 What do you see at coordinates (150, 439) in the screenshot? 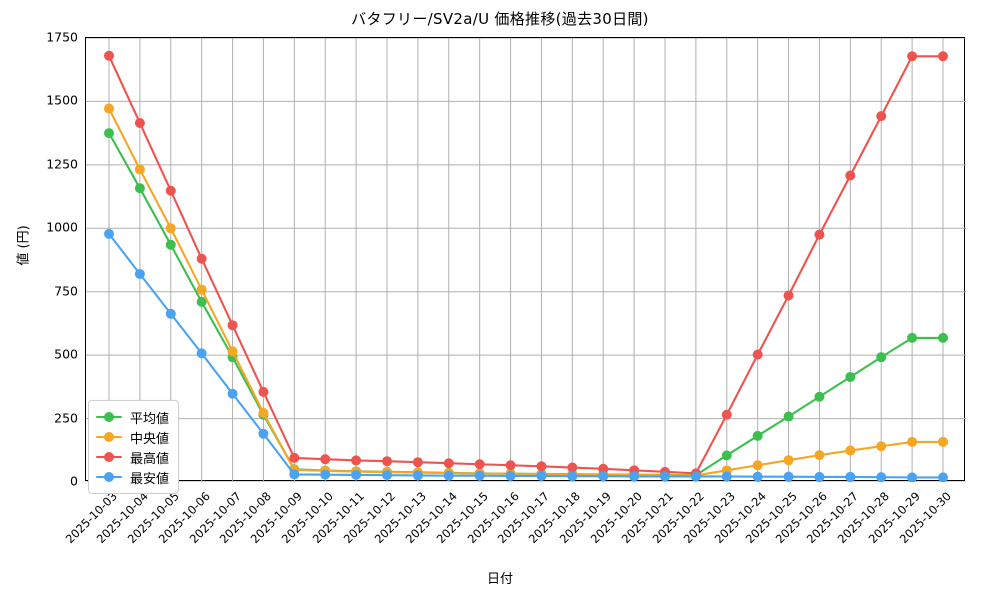
I see `legend-label: 中央値` at bounding box center [150, 439].